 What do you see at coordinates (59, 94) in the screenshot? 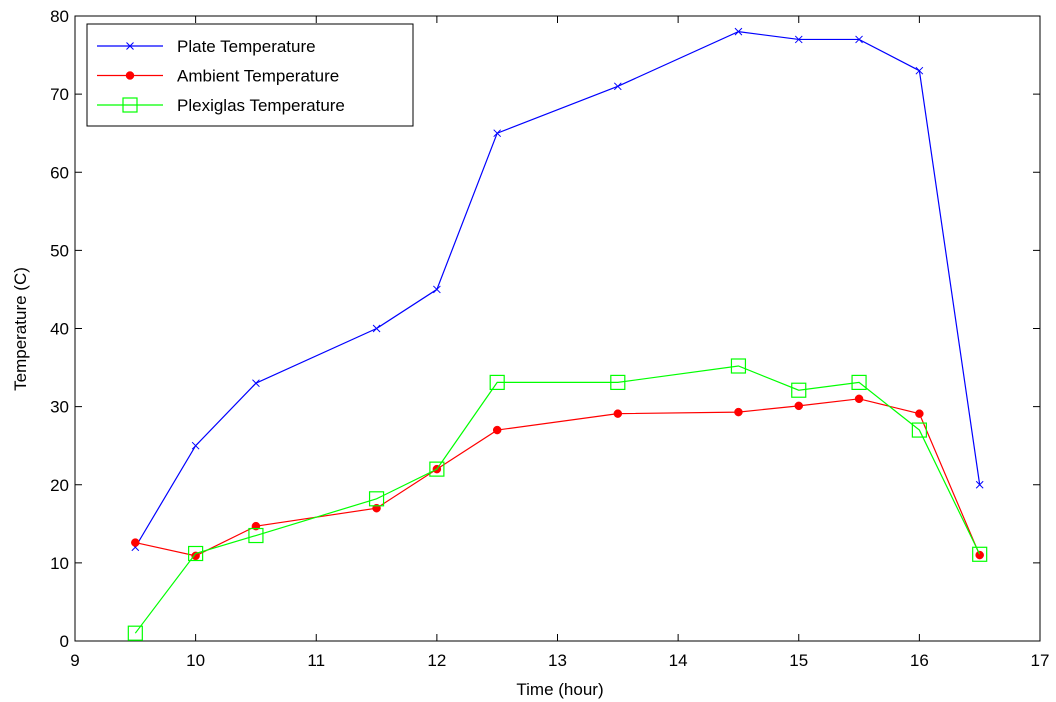
I see `y-tick-label: 70` at bounding box center [59, 94].